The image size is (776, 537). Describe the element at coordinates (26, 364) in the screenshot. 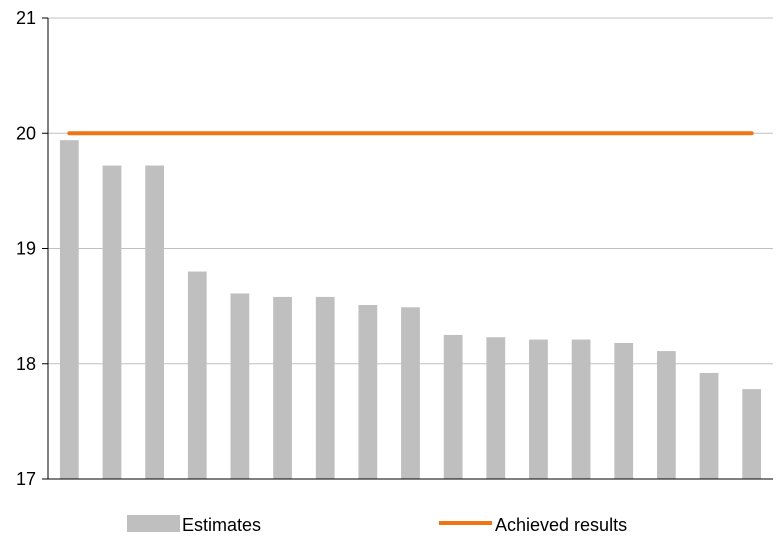

I see `y-tick-label-18: 18` at that location.